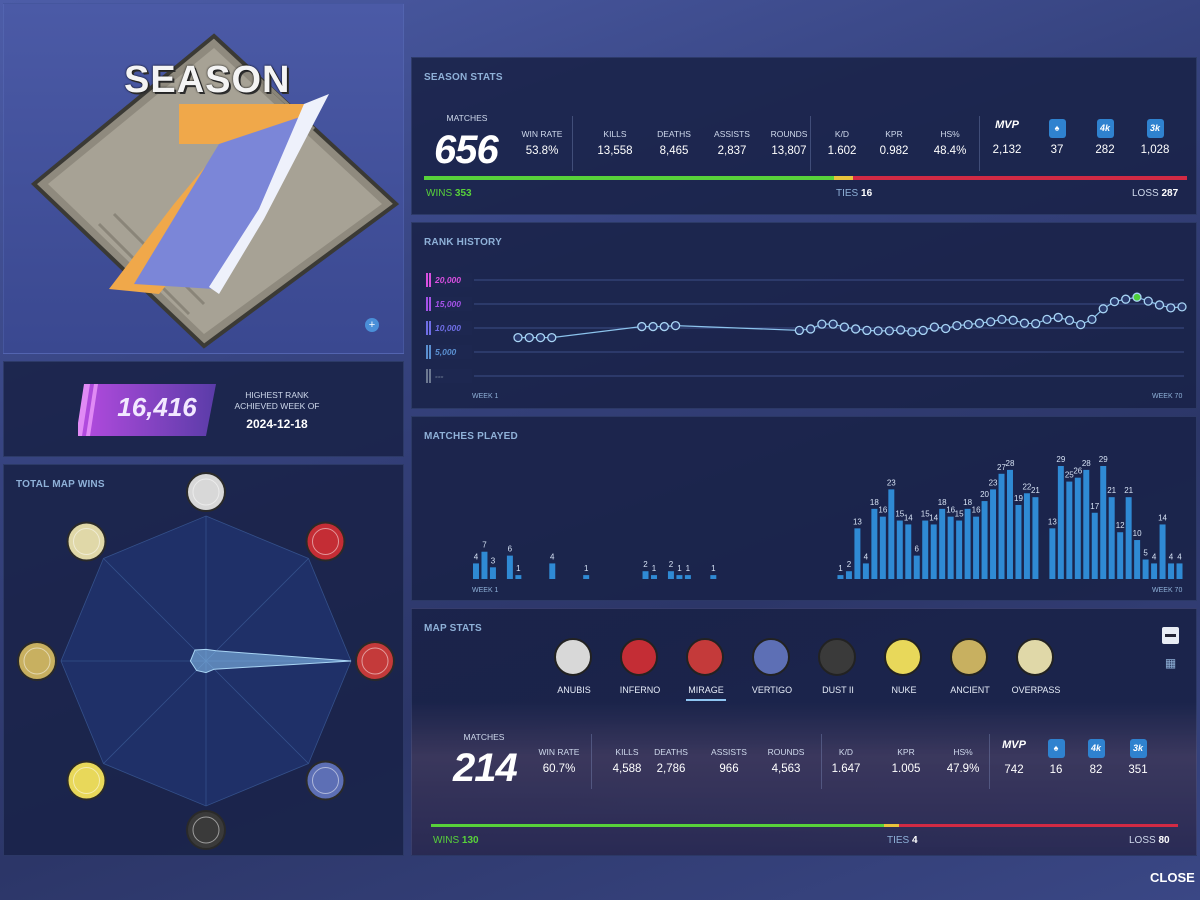 Image resolution: width=1200 pixels, height=900 pixels. What do you see at coordinates (849, 564) in the screenshot?
I see `match-bar-label: 2` at bounding box center [849, 564].